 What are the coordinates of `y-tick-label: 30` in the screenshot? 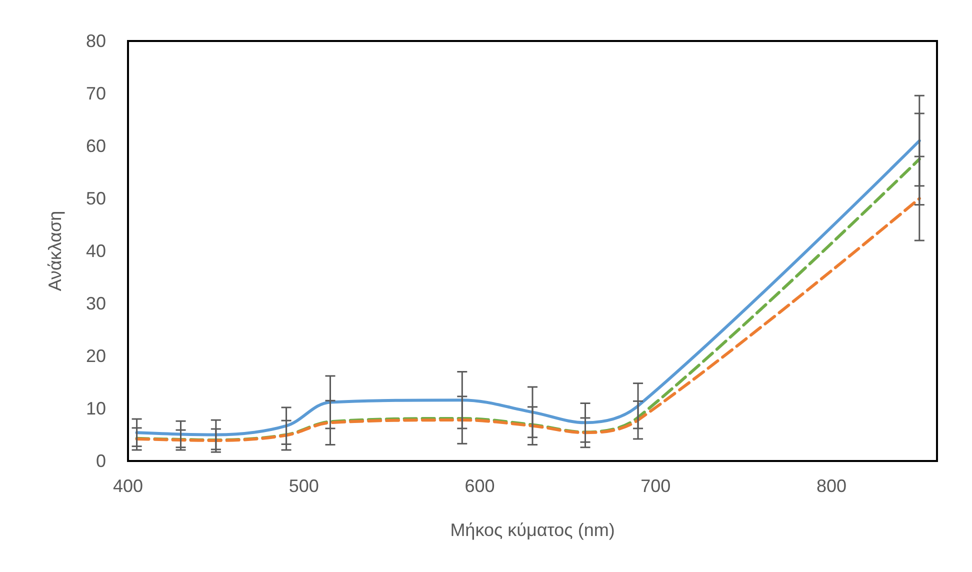 It's located at (96, 304).